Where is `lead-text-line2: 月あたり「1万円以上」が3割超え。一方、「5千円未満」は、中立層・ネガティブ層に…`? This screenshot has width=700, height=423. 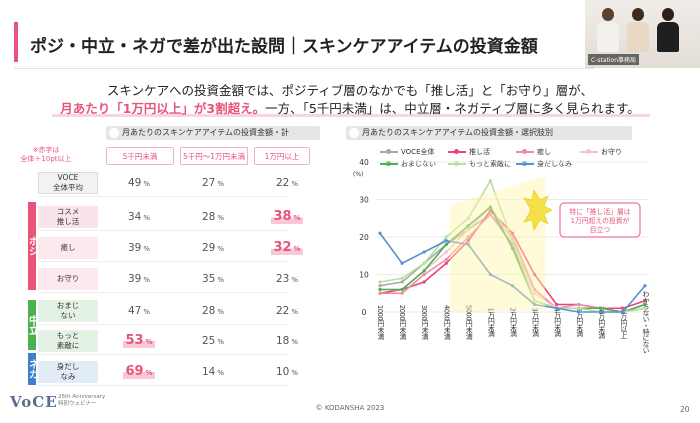
lead-text-line2: 月あたり「1万円以上」が3割超え。一方、「5千円未満」は、中立層・ネガティブ層に… is located at coordinates (350, 107).